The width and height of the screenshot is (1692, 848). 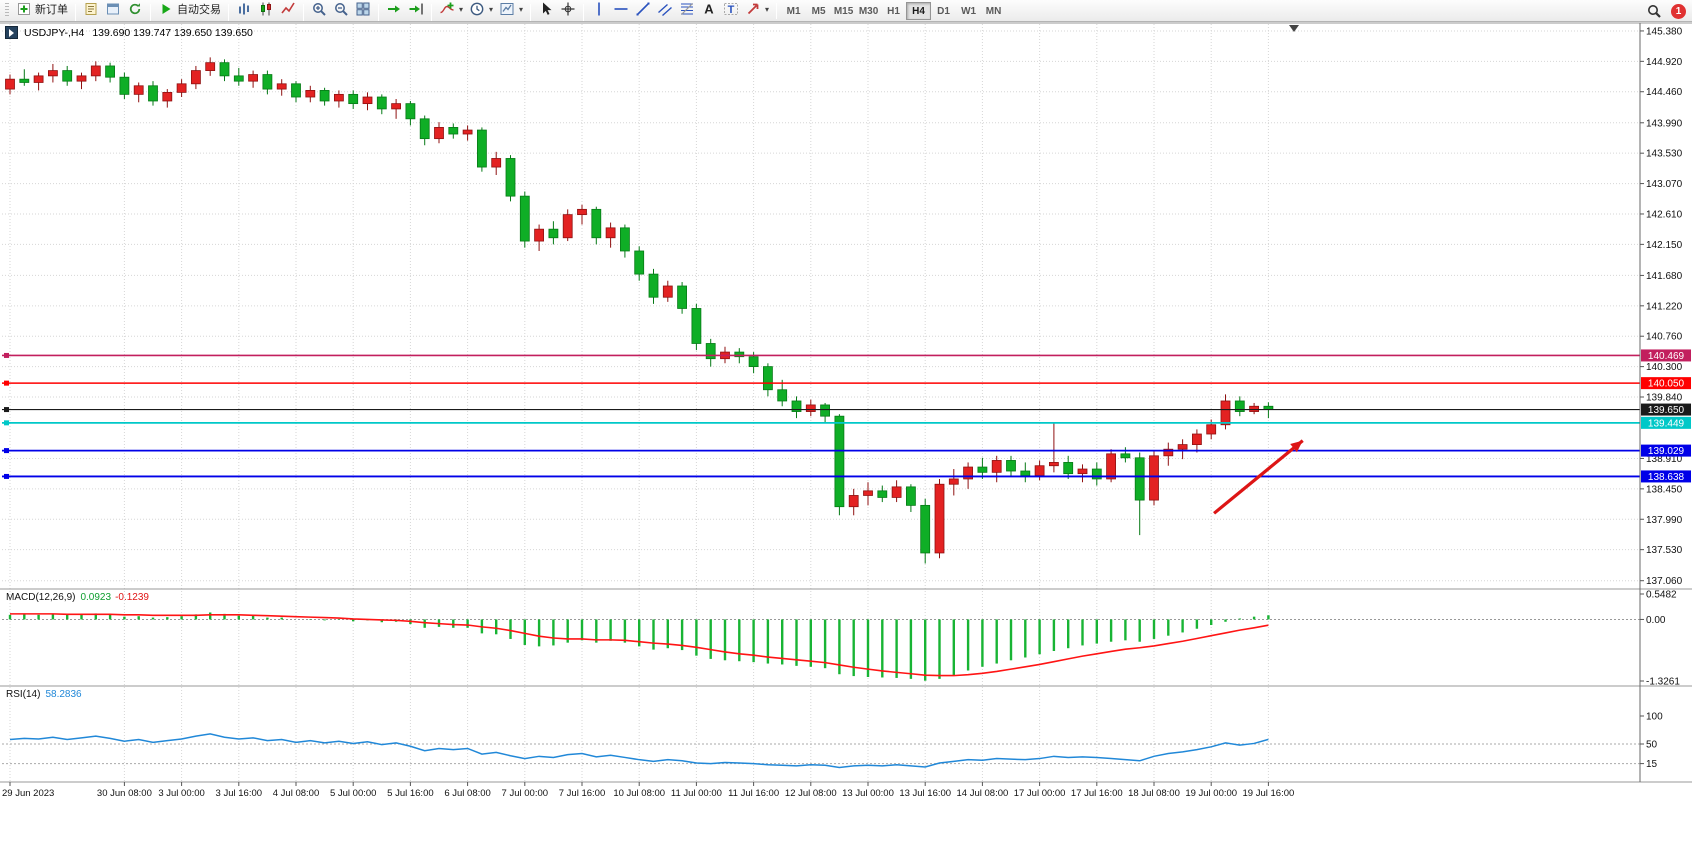 What do you see at coordinates (189, 9) in the screenshot?
I see `autotrading-button: 自动交易` at bounding box center [189, 9].